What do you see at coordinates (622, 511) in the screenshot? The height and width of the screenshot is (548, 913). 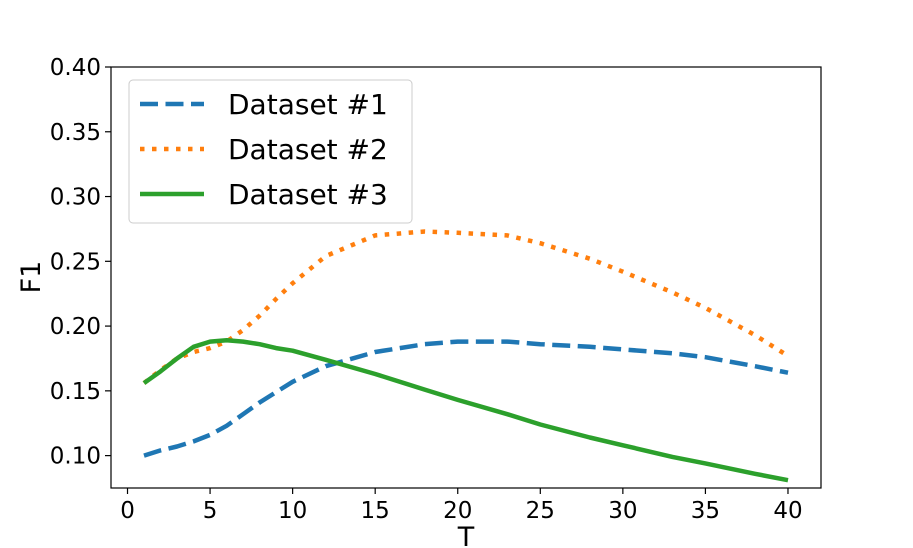 I see `x-tick-label: 30` at bounding box center [622, 511].